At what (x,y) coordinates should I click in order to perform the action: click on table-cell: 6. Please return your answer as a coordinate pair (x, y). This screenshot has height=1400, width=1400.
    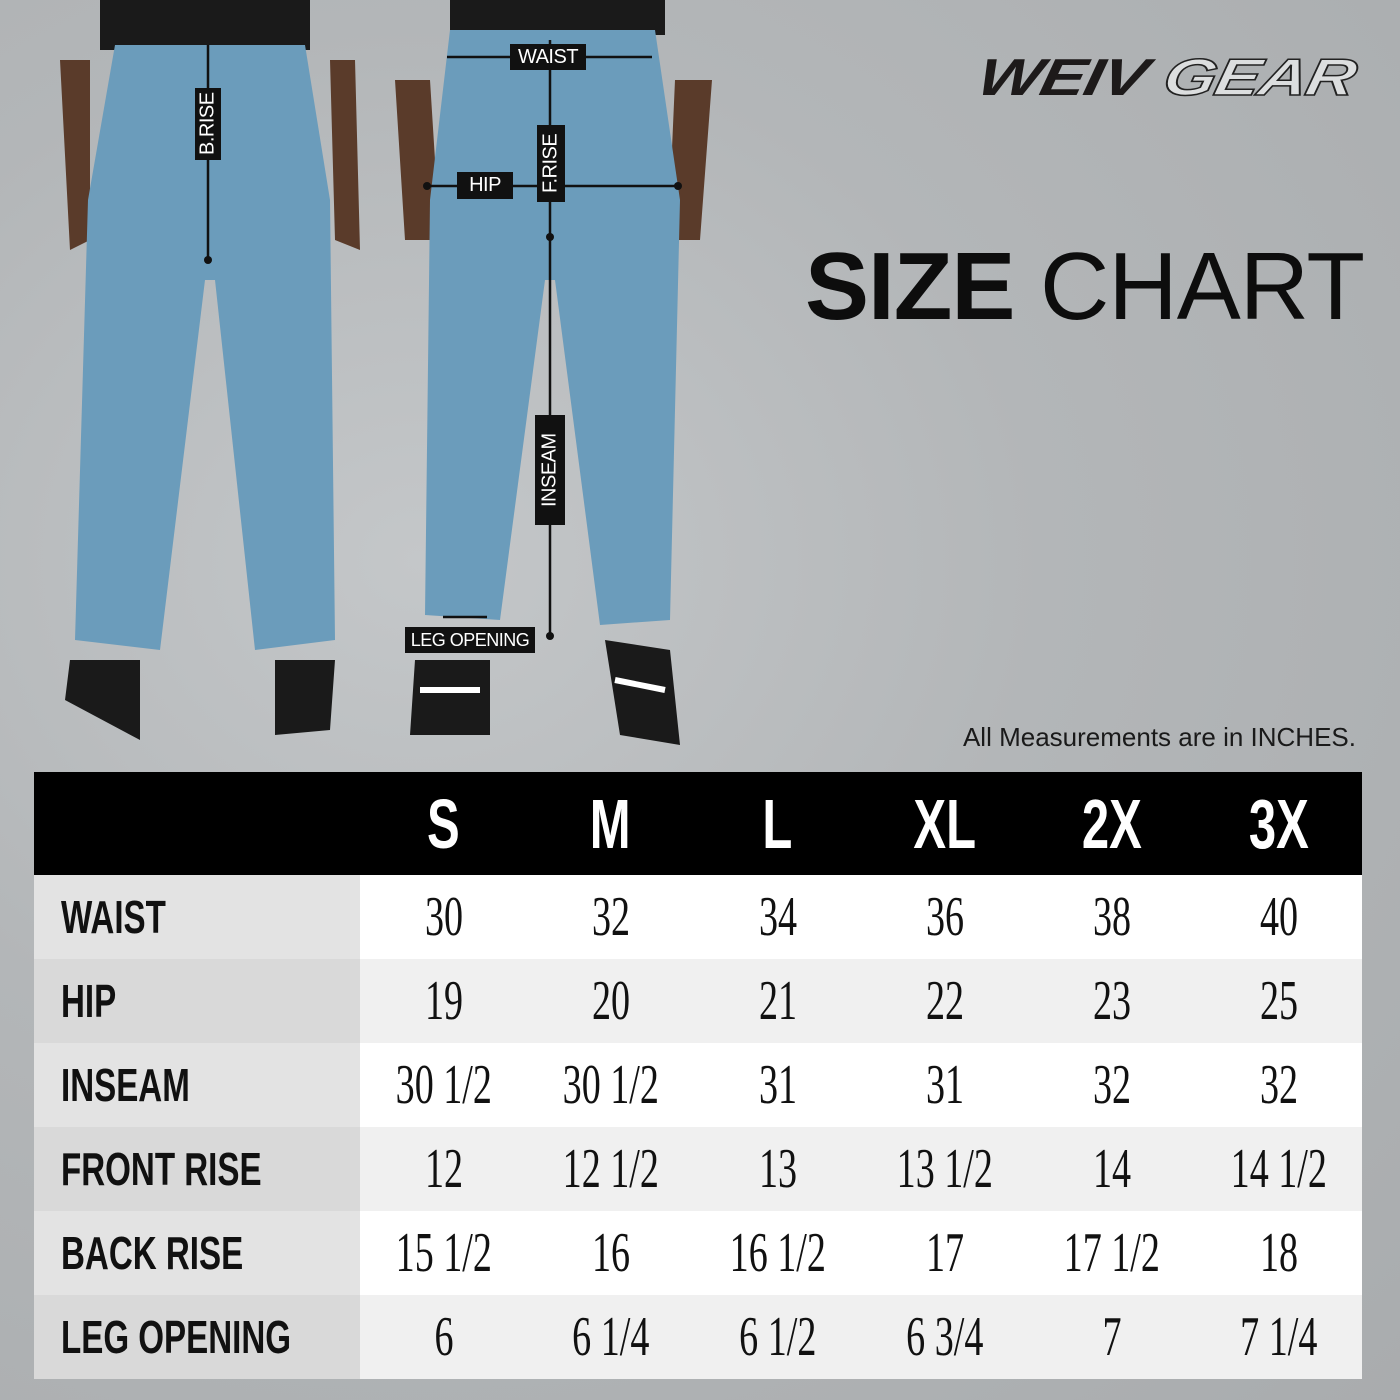
    Looking at the image, I should click on (443, 1337).